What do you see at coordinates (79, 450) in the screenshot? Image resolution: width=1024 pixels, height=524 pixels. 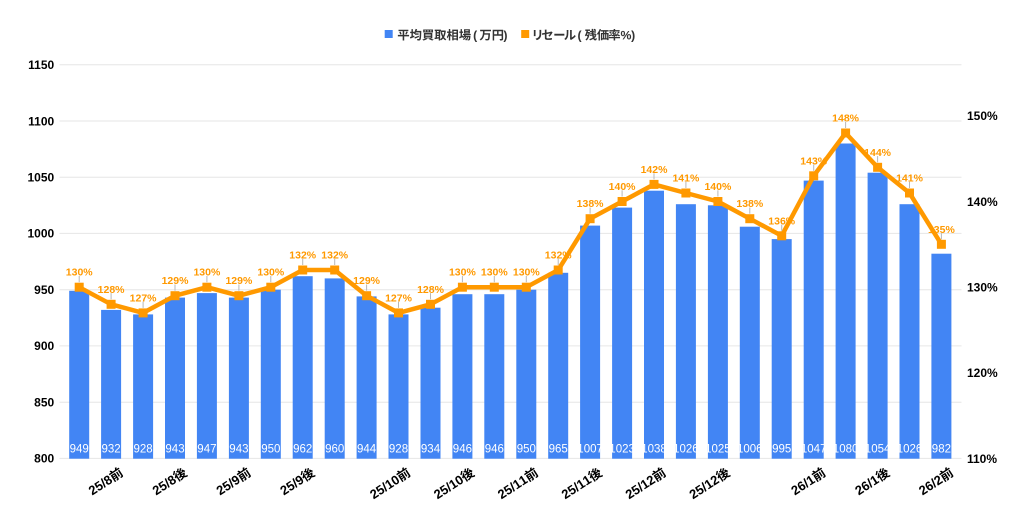 I see `svg-text: 949` at bounding box center [79, 450].